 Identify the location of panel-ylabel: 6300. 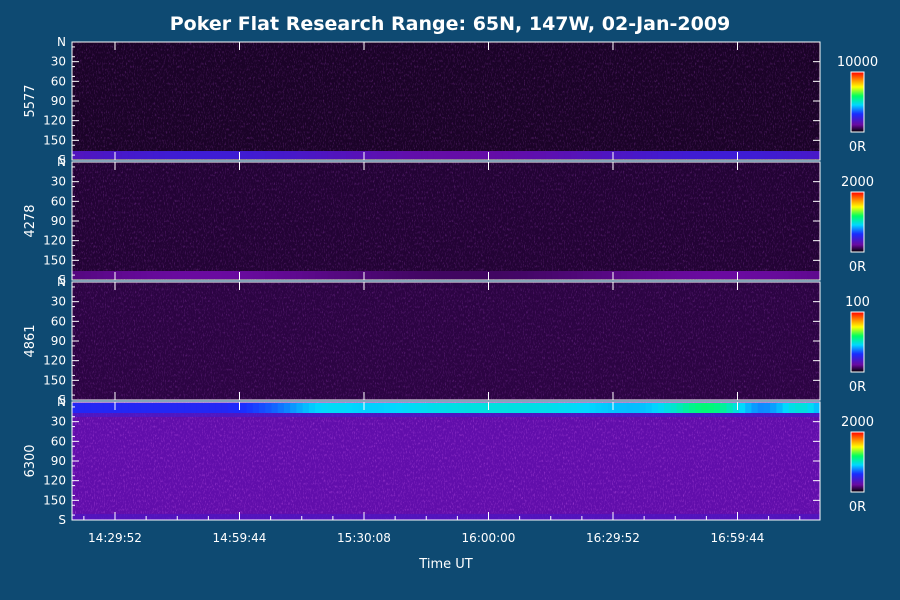
(30, 460).